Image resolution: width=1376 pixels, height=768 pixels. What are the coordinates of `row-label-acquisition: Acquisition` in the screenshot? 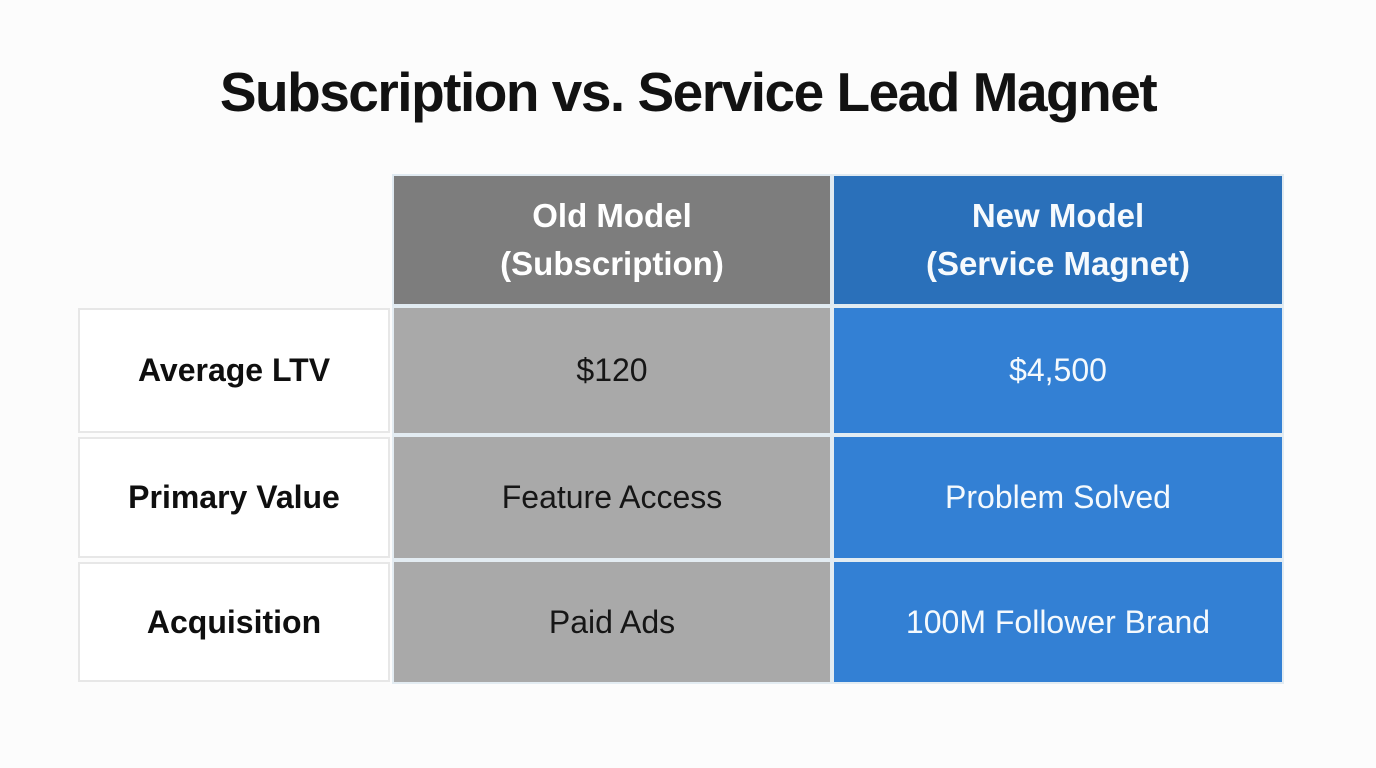 It's located at (234, 622).